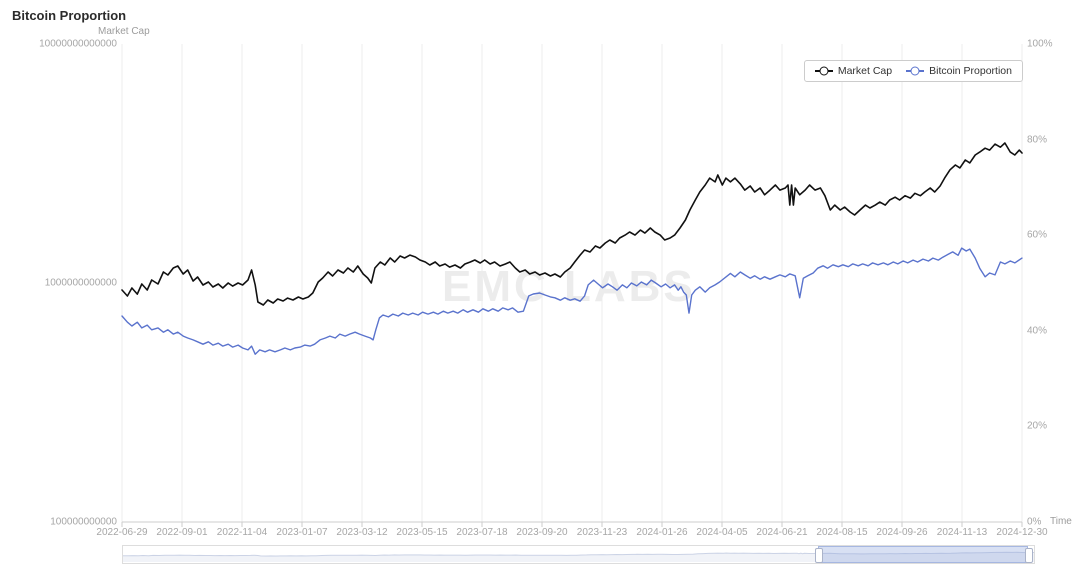  I want to click on x-axis-tick-label: 2023-03-12, so click(362, 532).